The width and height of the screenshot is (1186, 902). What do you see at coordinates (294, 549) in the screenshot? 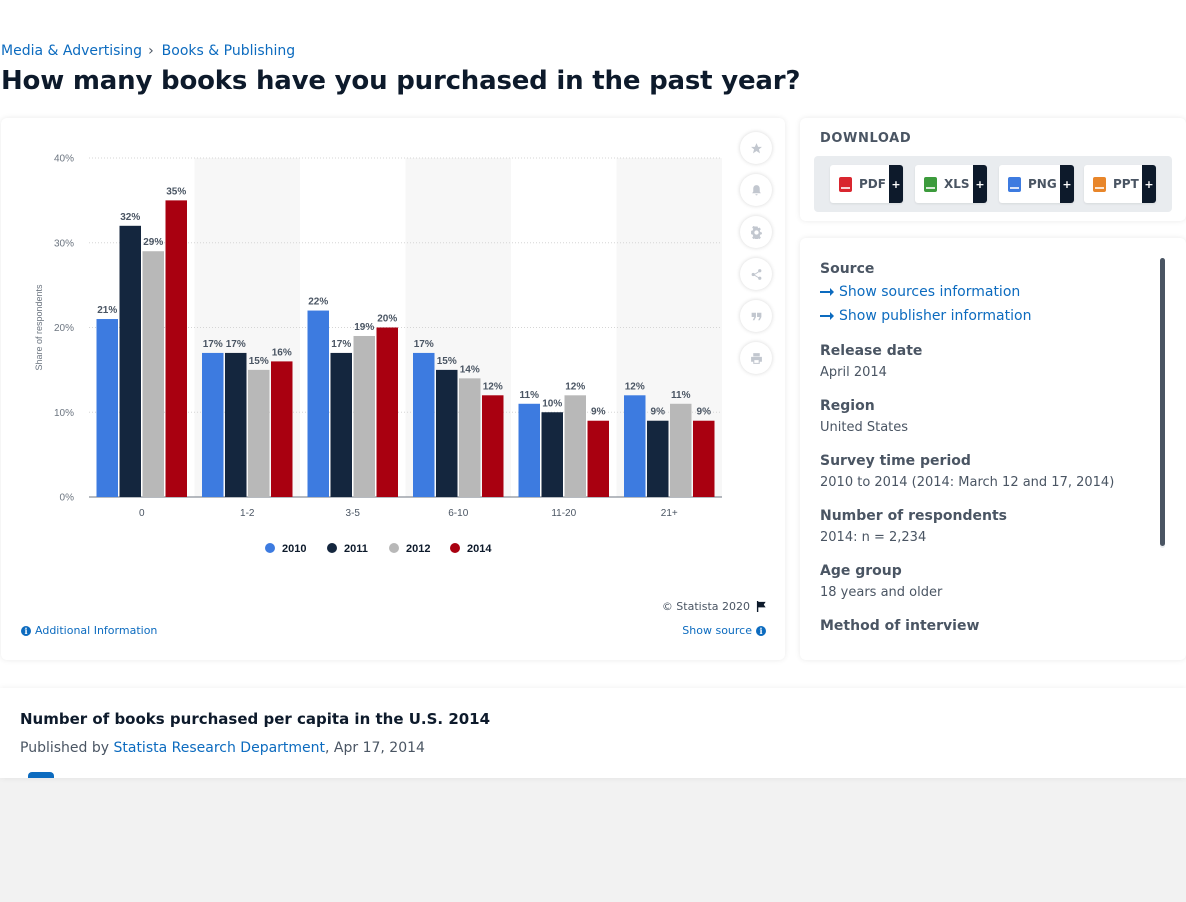
I see `legend-label: 2010` at bounding box center [294, 549].